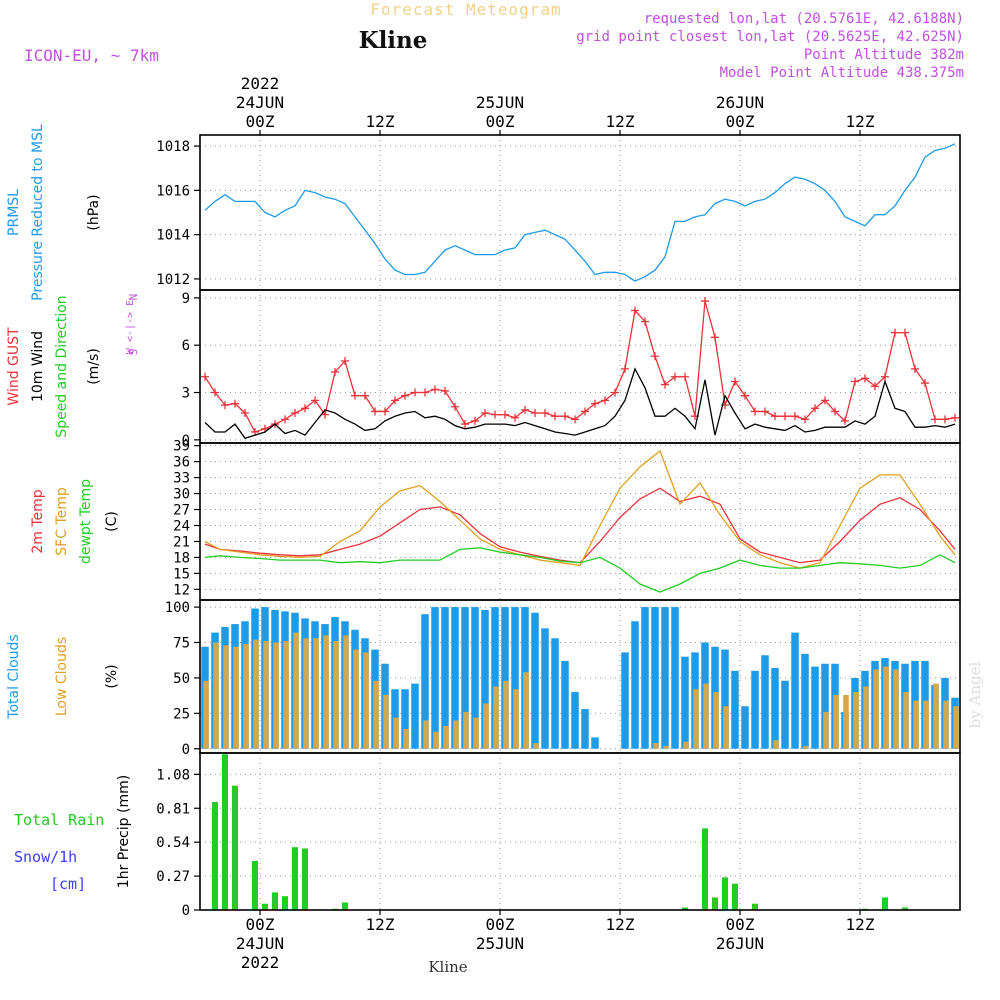  I want to click on y-tick-label: 1.08, so click(173, 775).